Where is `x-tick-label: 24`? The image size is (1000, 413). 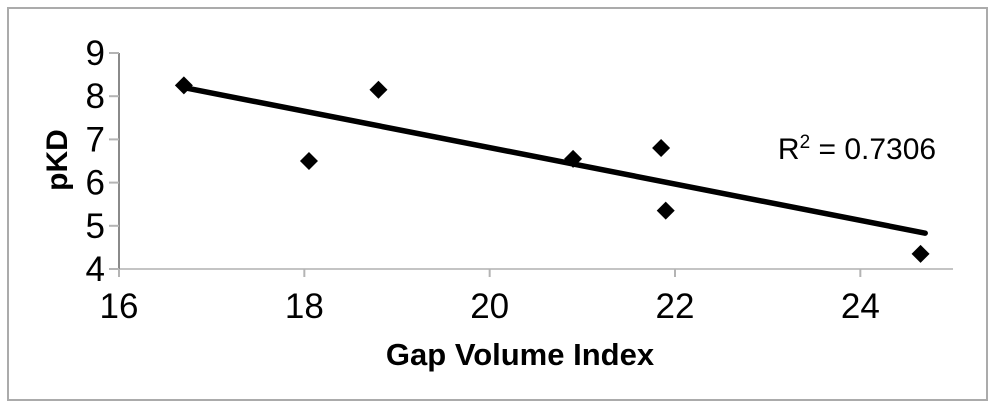
x-tick-label: 24 is located at coordinates (860, 306).